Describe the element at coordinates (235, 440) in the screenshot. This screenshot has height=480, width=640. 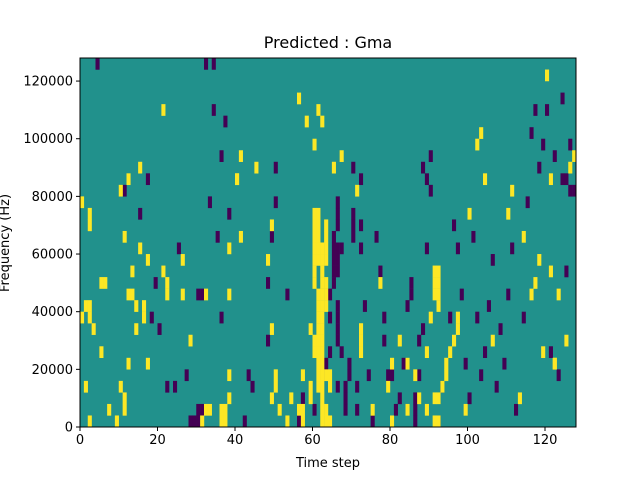
I see `x-tick-label: 40` at that location.